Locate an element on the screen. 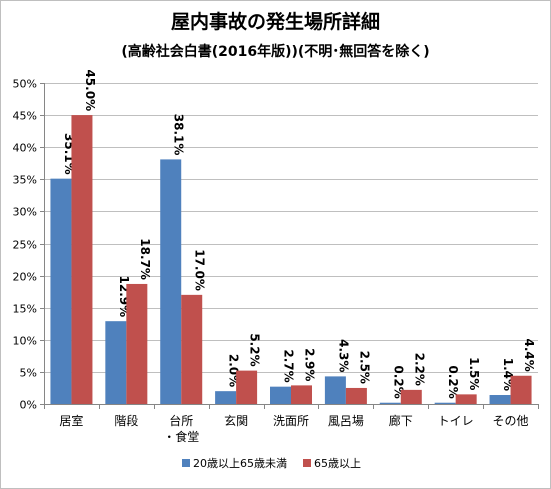 Image resolution: width=551 pixels, height=489 pixels. y-tick-label: 40% is located at coordinates (25, 148).